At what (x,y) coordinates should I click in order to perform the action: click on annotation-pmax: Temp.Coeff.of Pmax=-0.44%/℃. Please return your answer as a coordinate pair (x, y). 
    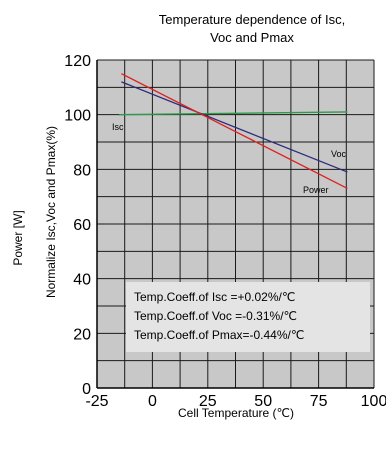
    Looking at the image, I should click on (219, 335).